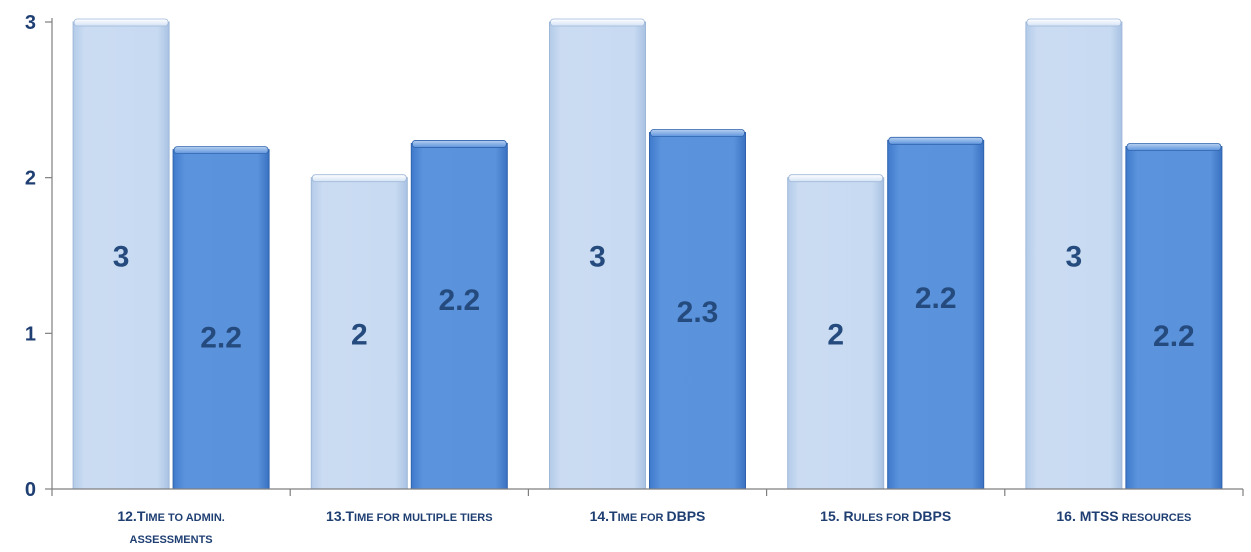  I want to click on data-label-series-1-5: 3, so click(1074, 257).